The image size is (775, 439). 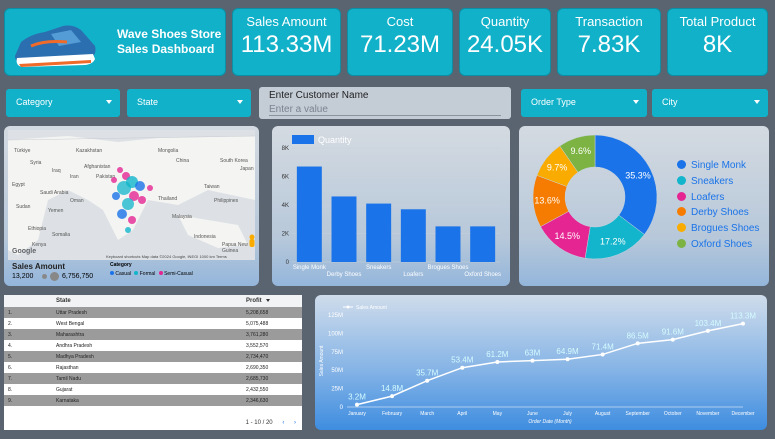 I want to click on y-tick-label: 6K, so click(x=285, y=178).